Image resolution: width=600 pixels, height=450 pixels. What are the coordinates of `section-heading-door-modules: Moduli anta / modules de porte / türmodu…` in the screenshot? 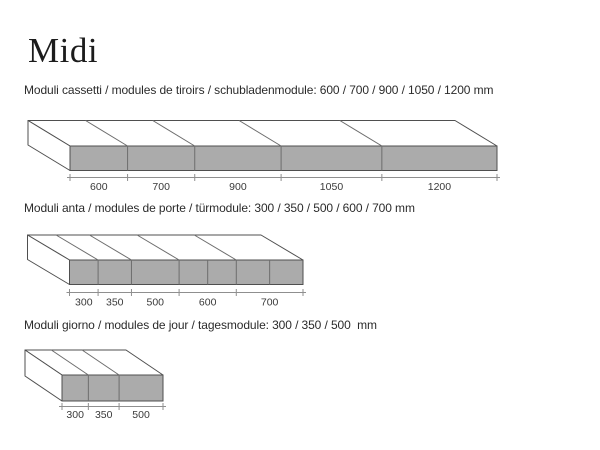 It's located at (219, 208).